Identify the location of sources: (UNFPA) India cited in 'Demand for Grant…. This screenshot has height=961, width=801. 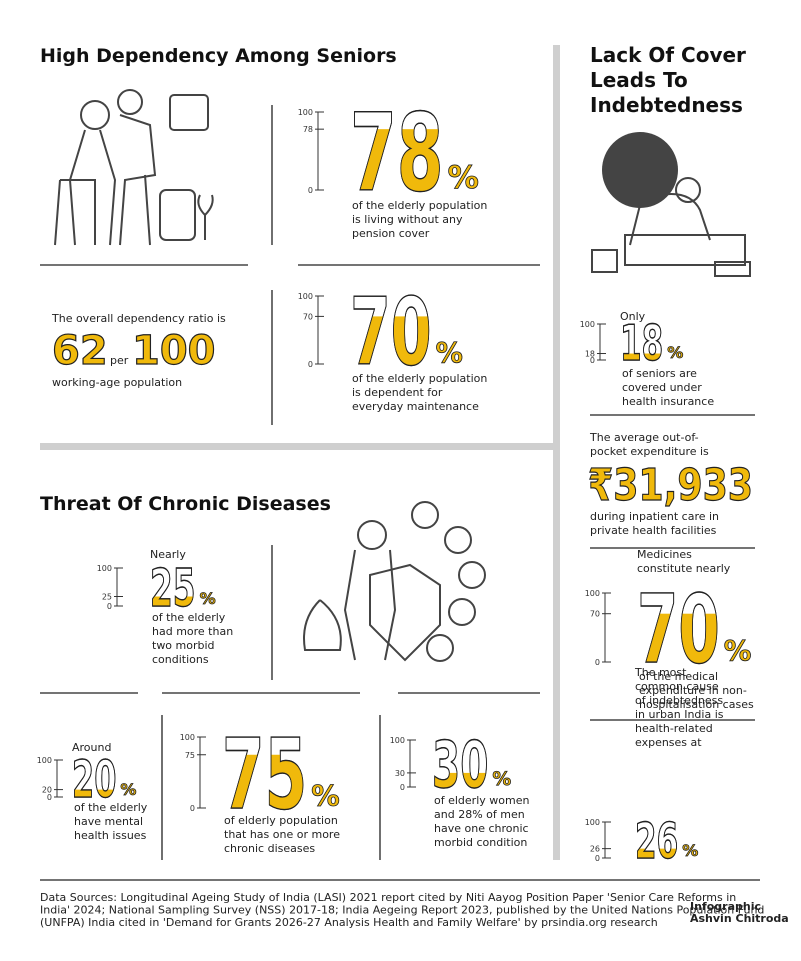
(349, 922).